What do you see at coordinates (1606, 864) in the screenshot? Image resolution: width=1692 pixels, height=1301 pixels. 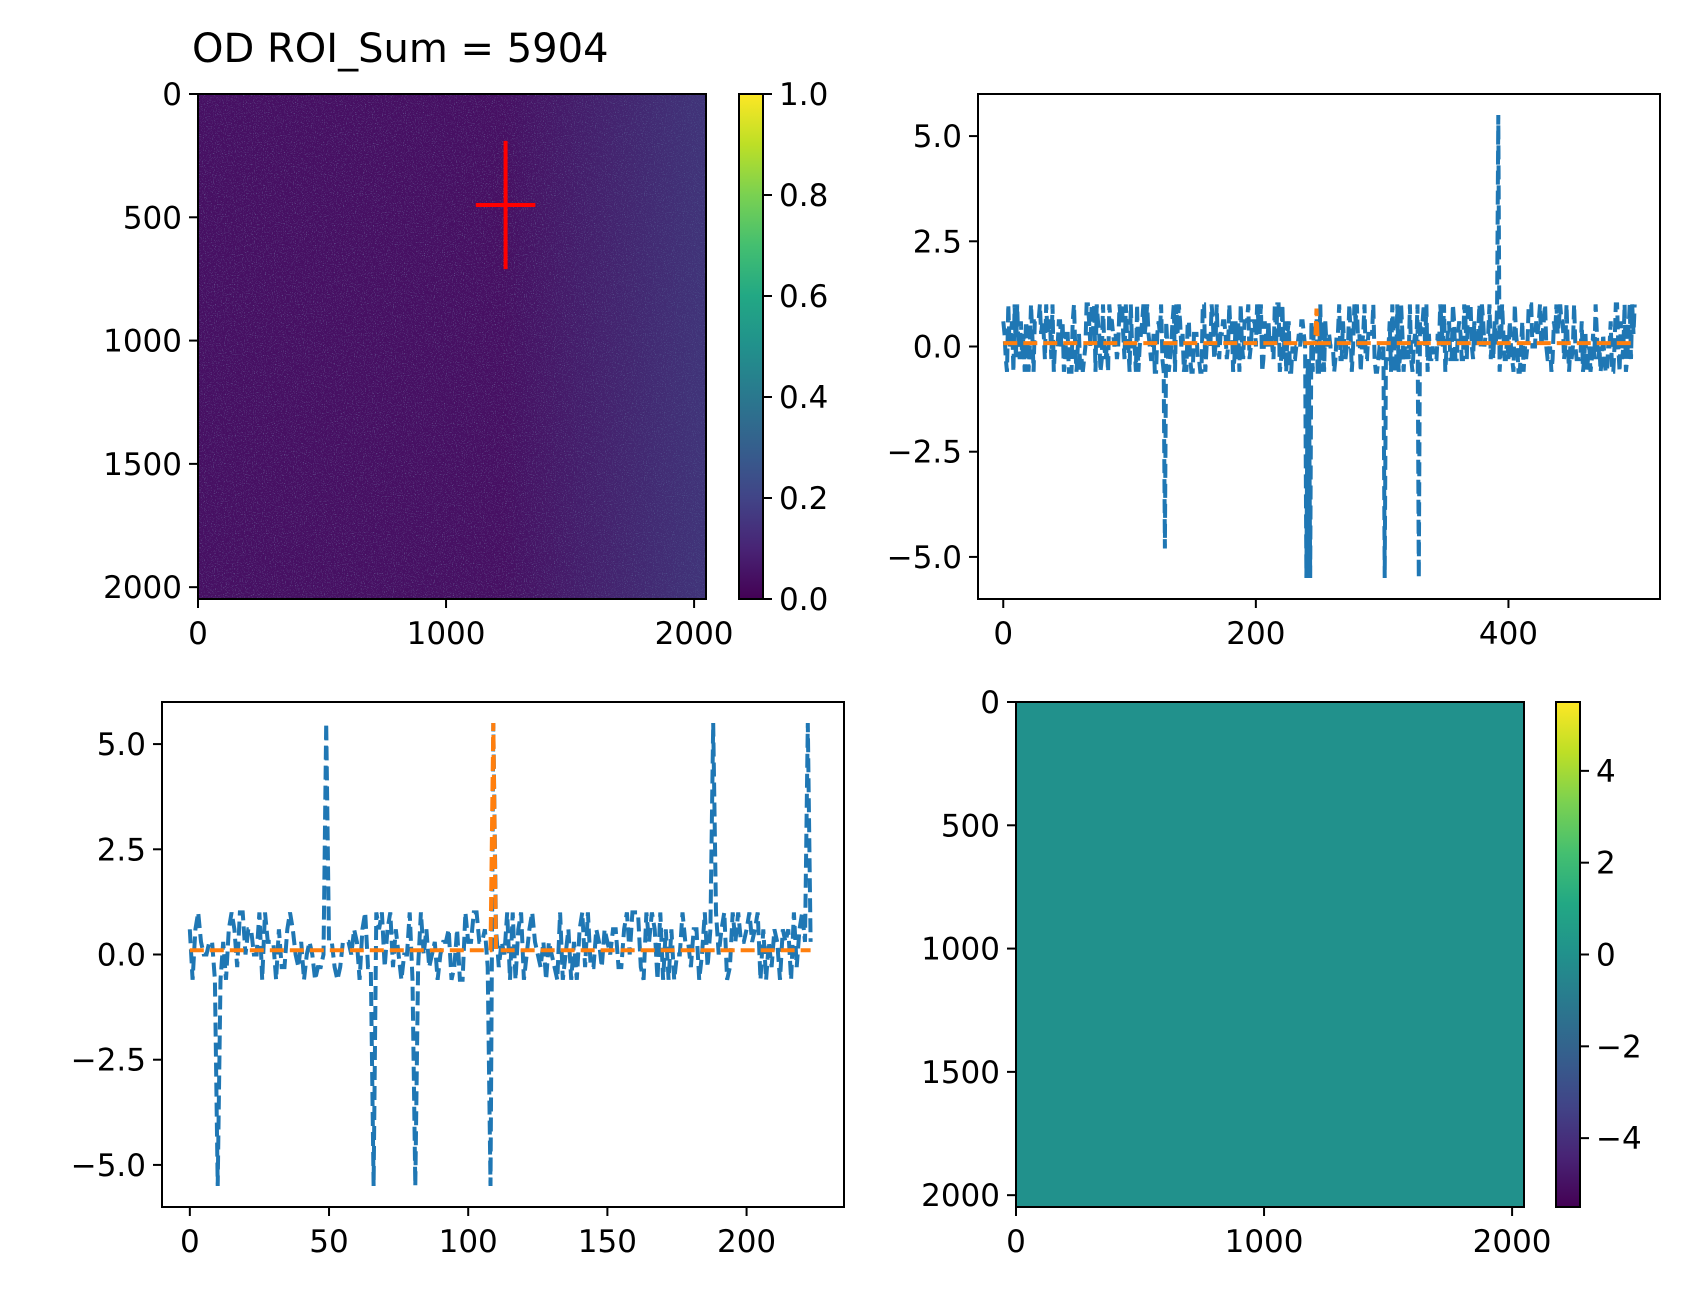 I see `diff-colorbar-tick-label: 2` at bounding box center [1606, 864].